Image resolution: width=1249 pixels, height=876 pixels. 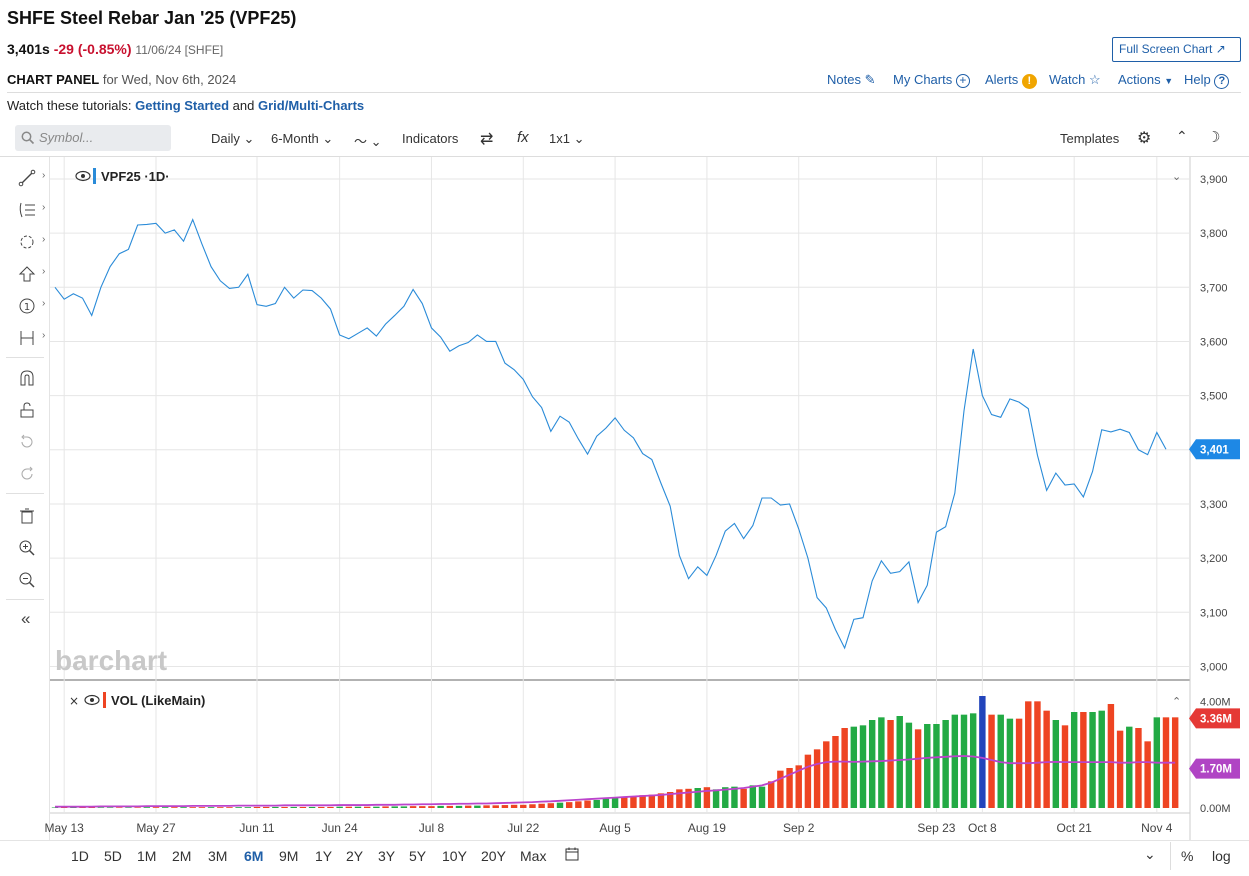 What do you see at coordinates (311, 105) in the screenshot?
I see `grid-multi-charts-link: Grid/Multi-Charts` at bounding box center [311, 105].